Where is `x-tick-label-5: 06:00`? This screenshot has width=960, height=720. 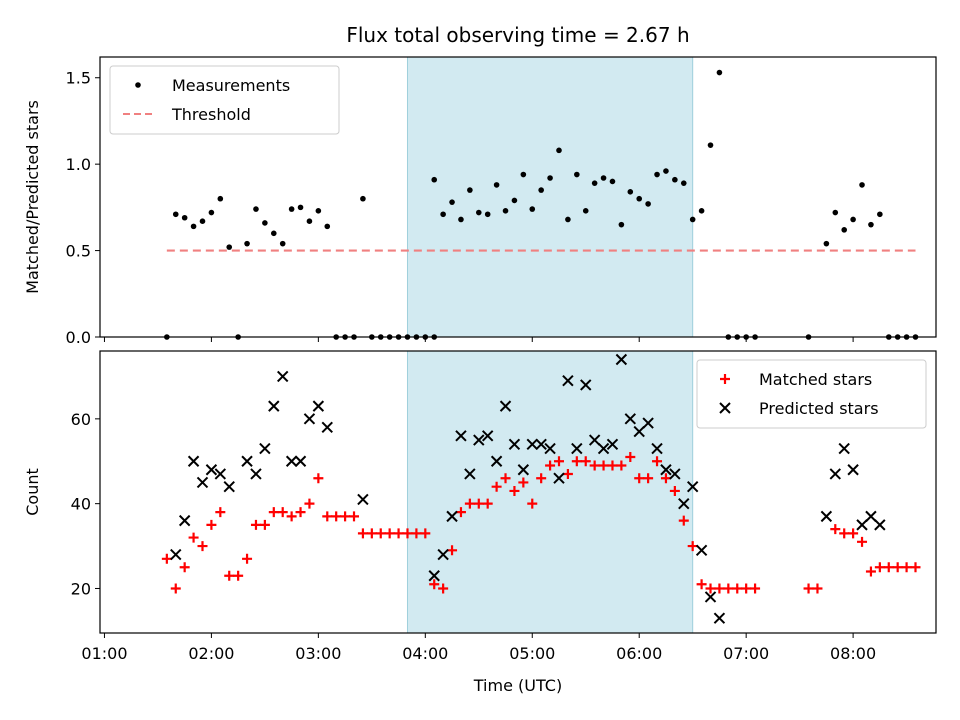 x-tick-label-5: 06:00 is located at coordinates (639, 653).